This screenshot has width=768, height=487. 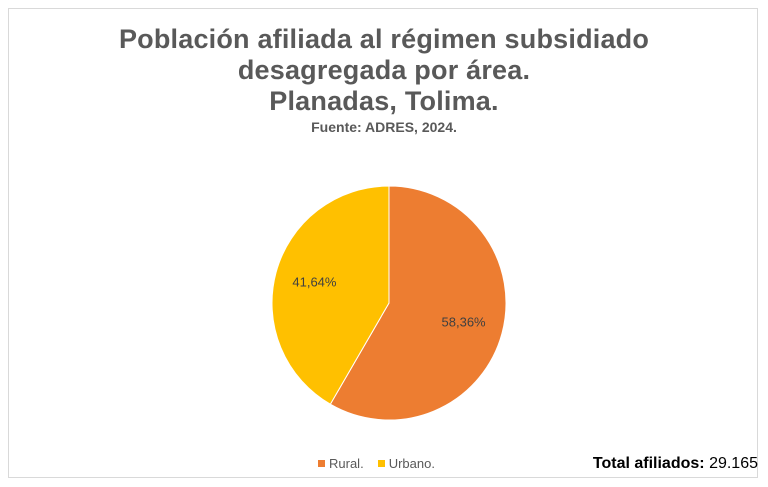 I want to click on pie-slice-rural, so click(x=418, y=303).